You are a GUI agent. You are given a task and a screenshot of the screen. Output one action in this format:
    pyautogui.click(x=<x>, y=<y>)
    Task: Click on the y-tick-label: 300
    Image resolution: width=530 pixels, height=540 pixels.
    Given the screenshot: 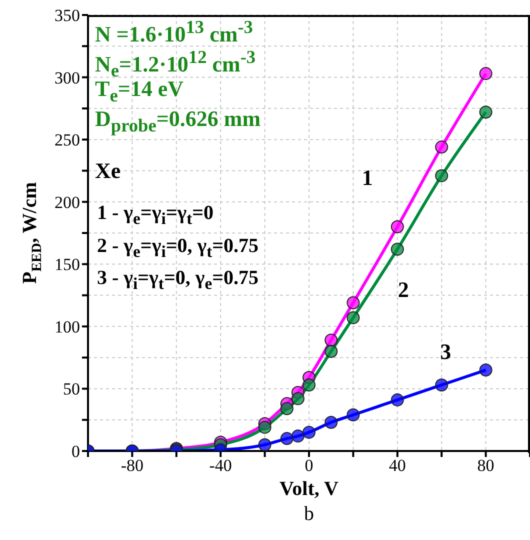 What is the action you would take?
    pyautogui.click(x=67, y=78)
    